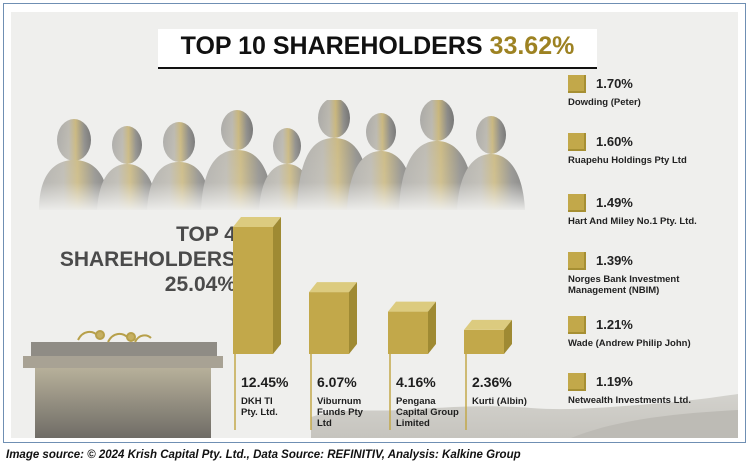 The image size is (751, 468). I want to click on legend-name-line: Netwealth Investments Ltd., so click(629, 400).